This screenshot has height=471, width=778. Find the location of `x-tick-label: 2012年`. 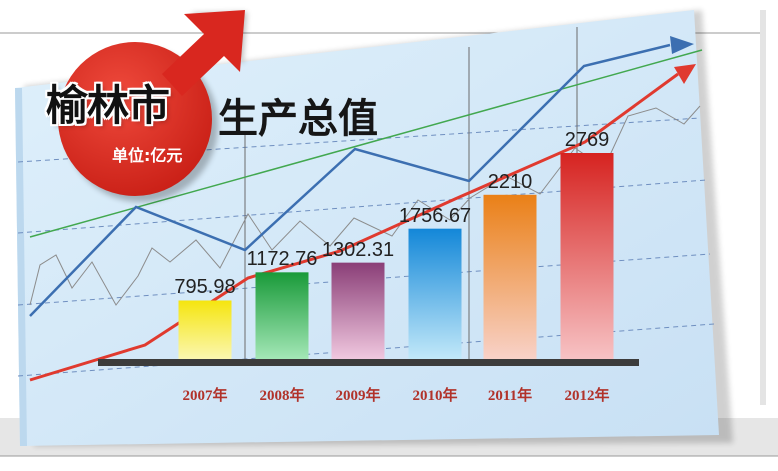

x-tick-label: 2012年 is located at coordinates (587, 396).